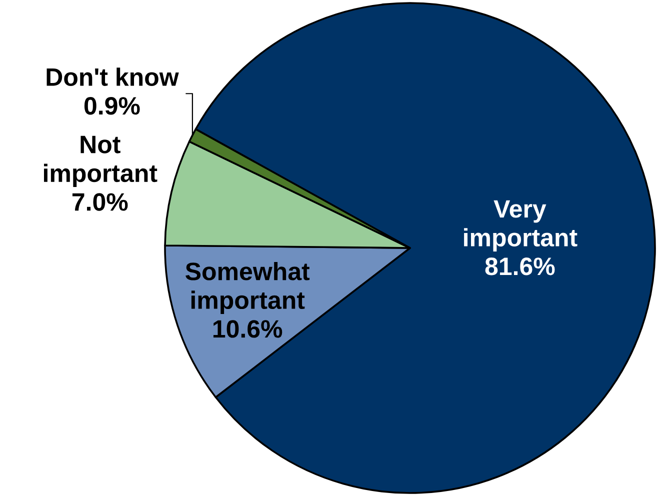 This screenshot has width=666, height=504. What do you see at coordinates (112, 106) in the screenshot?
I see `data-label: 0.9%` at bounding box center [112, 106].